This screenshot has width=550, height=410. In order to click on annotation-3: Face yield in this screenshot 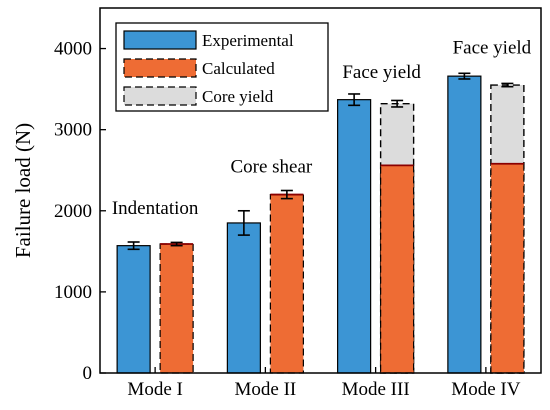, I will do `click(381, 72)`.